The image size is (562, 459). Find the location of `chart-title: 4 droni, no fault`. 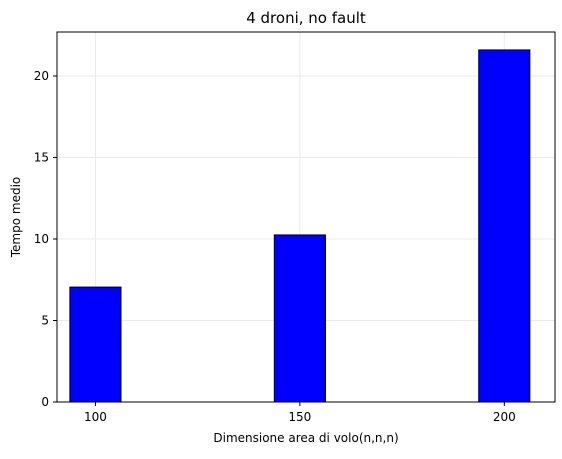

chart-title: 4 droni, no fault is located at coordinates (306, 18).